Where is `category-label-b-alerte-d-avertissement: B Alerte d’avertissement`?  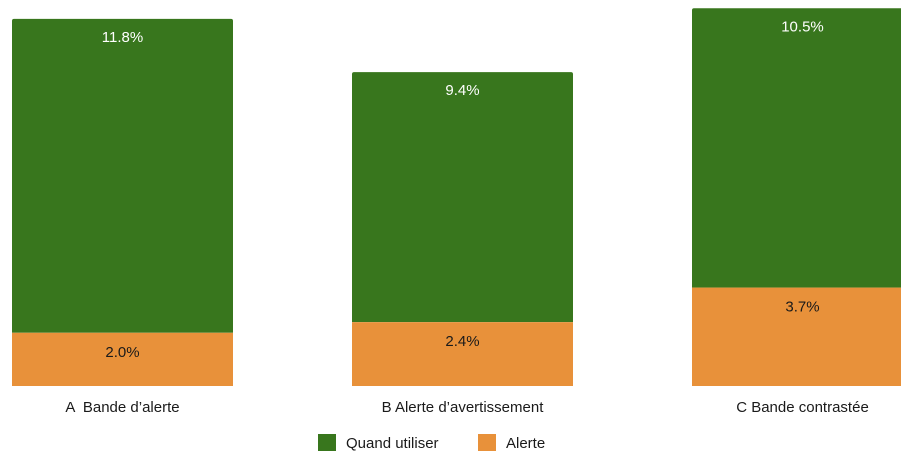 category-label-b-alerte-d-avertissement: B Alerte d’avertissement is located at coordinates (463, 407).